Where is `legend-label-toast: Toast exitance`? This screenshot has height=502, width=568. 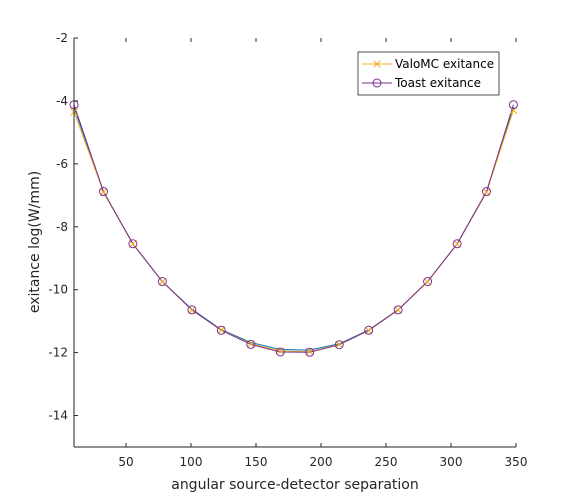
legend-label-toast: Toast exitance is located at coordinates (437, 83).